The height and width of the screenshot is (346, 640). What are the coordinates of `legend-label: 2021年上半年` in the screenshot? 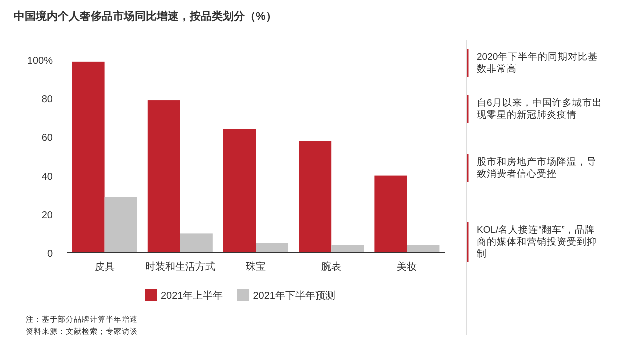 It's located at (192, 296).